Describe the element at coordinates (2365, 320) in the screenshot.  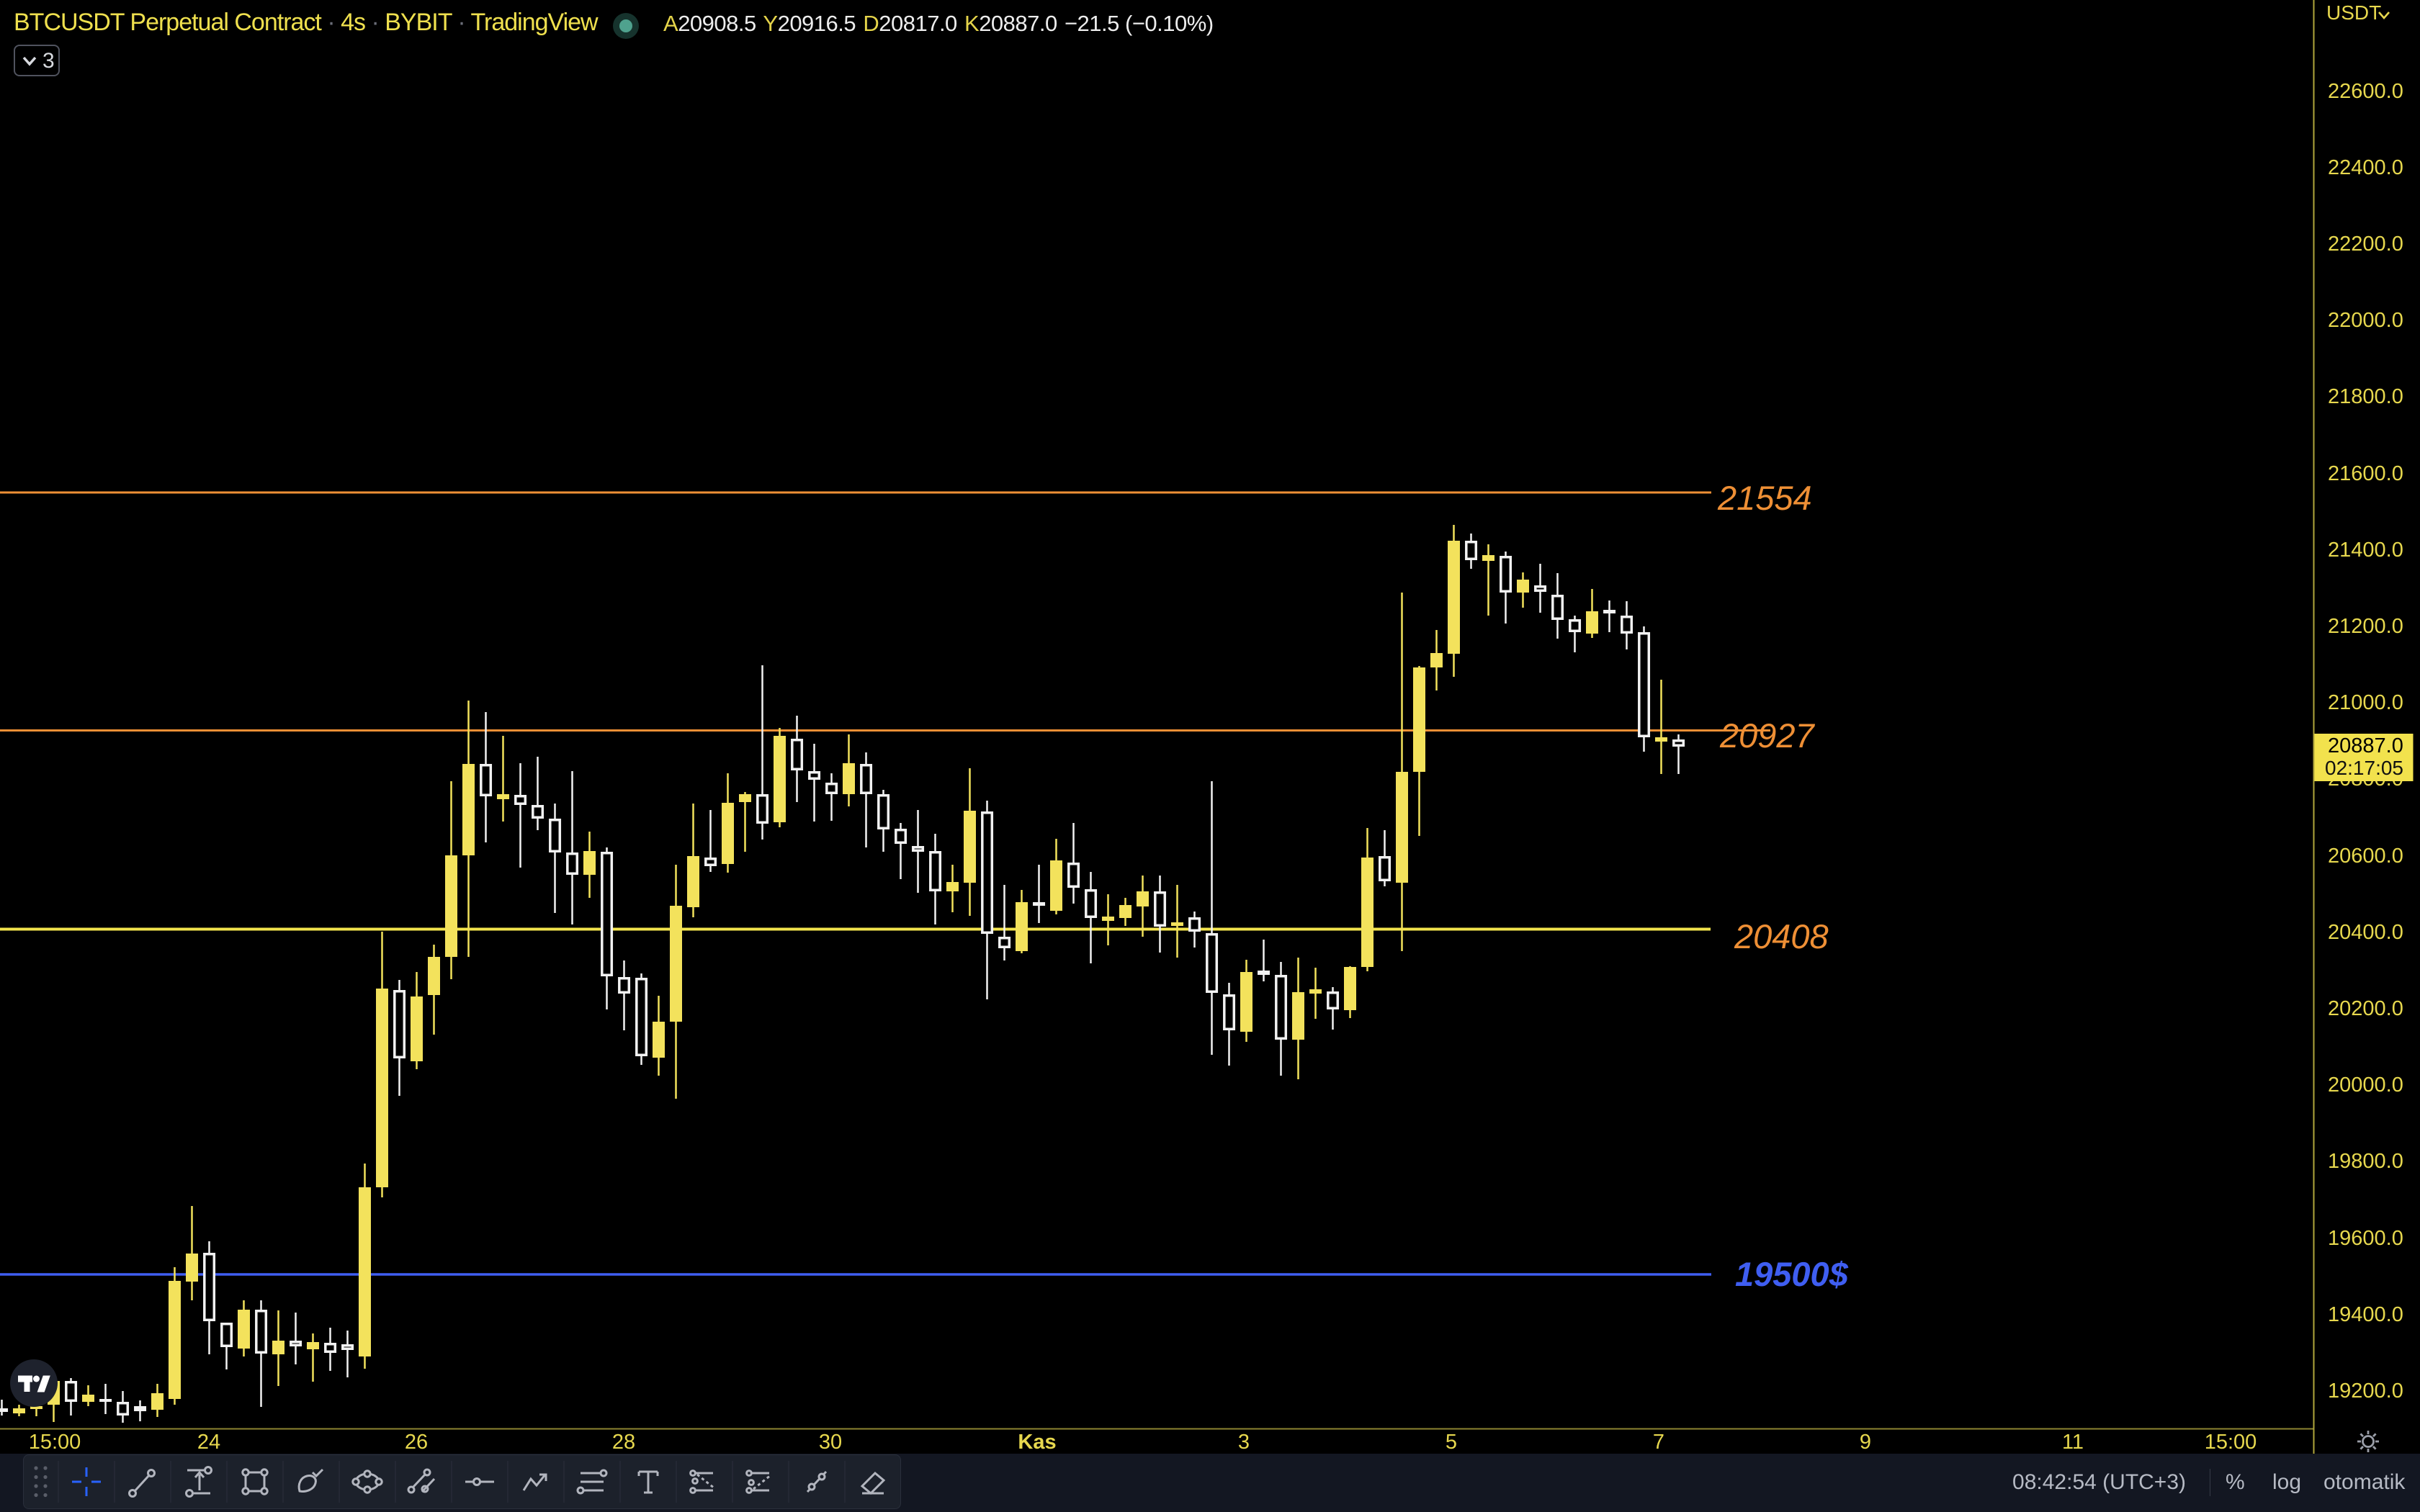
I see `svg-text: 22000.0` at that location.